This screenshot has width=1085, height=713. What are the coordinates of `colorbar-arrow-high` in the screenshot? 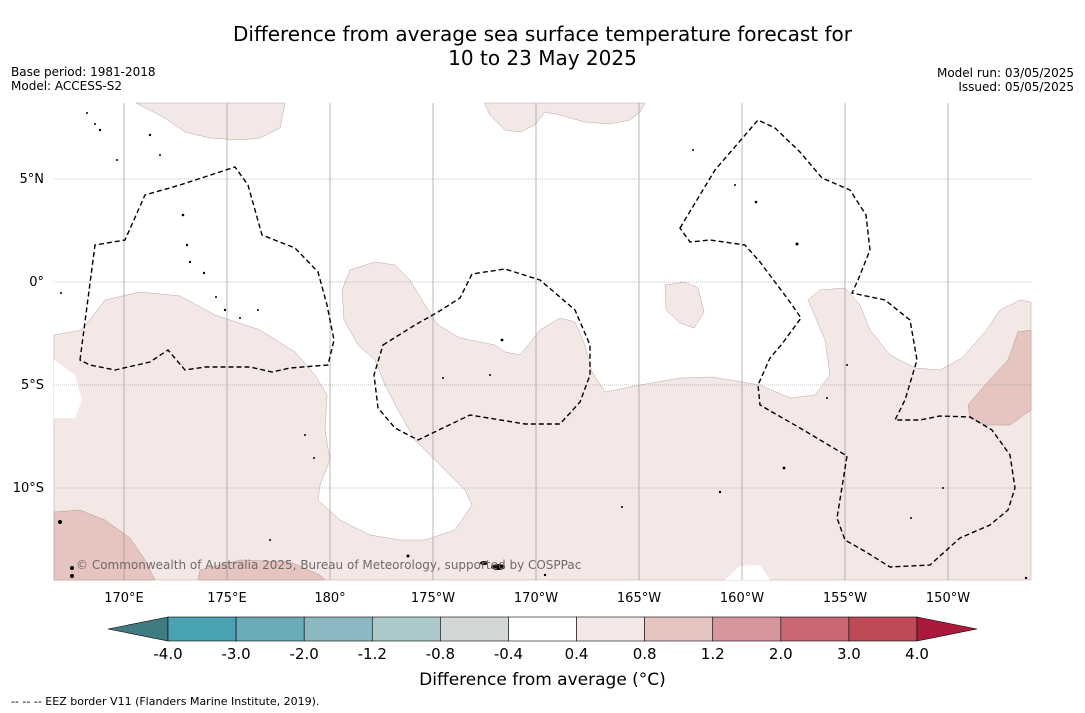 It's located at (947, 629).